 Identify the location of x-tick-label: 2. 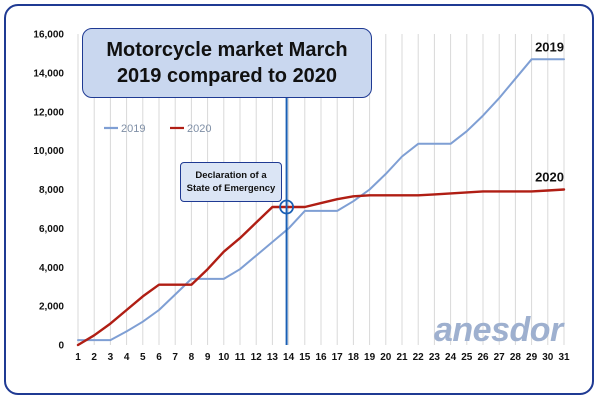
(94, 357).